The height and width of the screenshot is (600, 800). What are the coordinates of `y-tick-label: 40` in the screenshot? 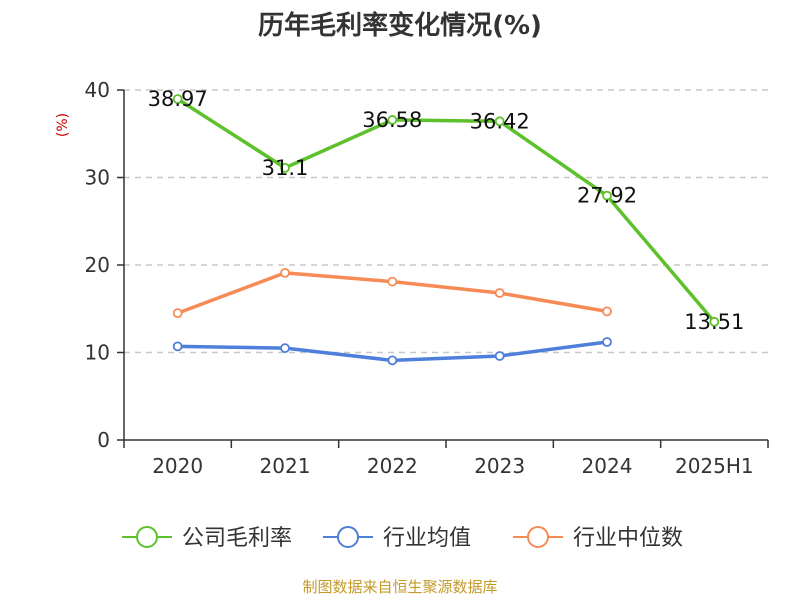 It's located at (97, 90).